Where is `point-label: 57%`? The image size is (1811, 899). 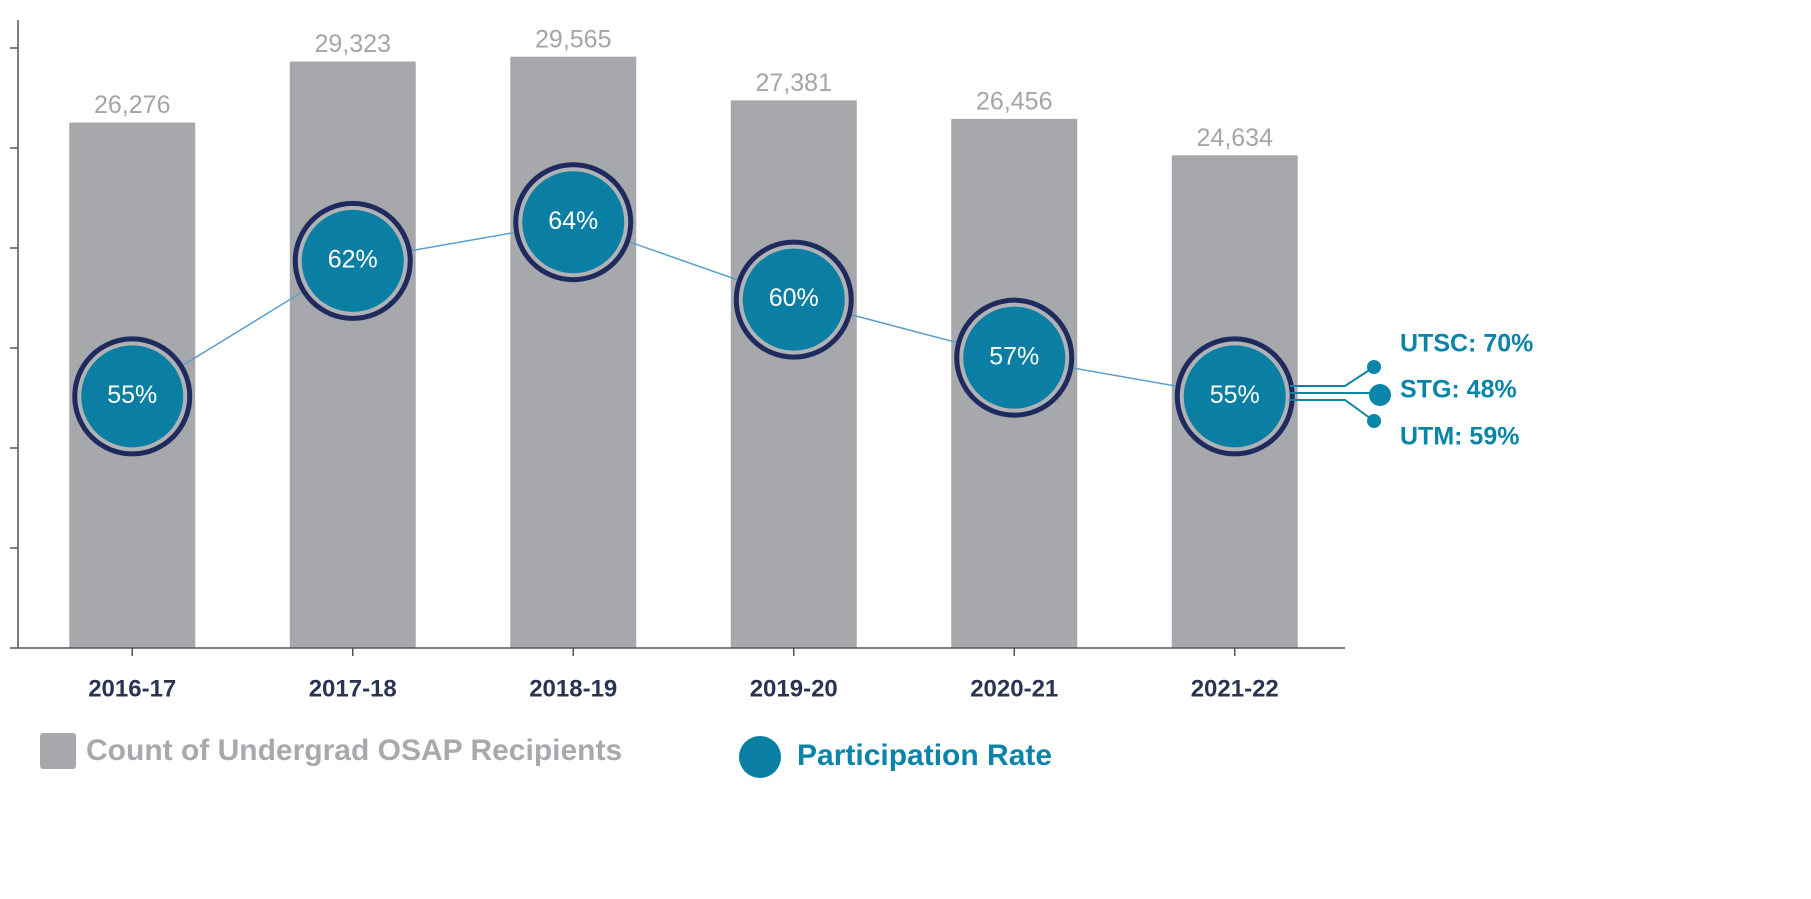
point-label: 57% is located at coordinates (1014, 356).